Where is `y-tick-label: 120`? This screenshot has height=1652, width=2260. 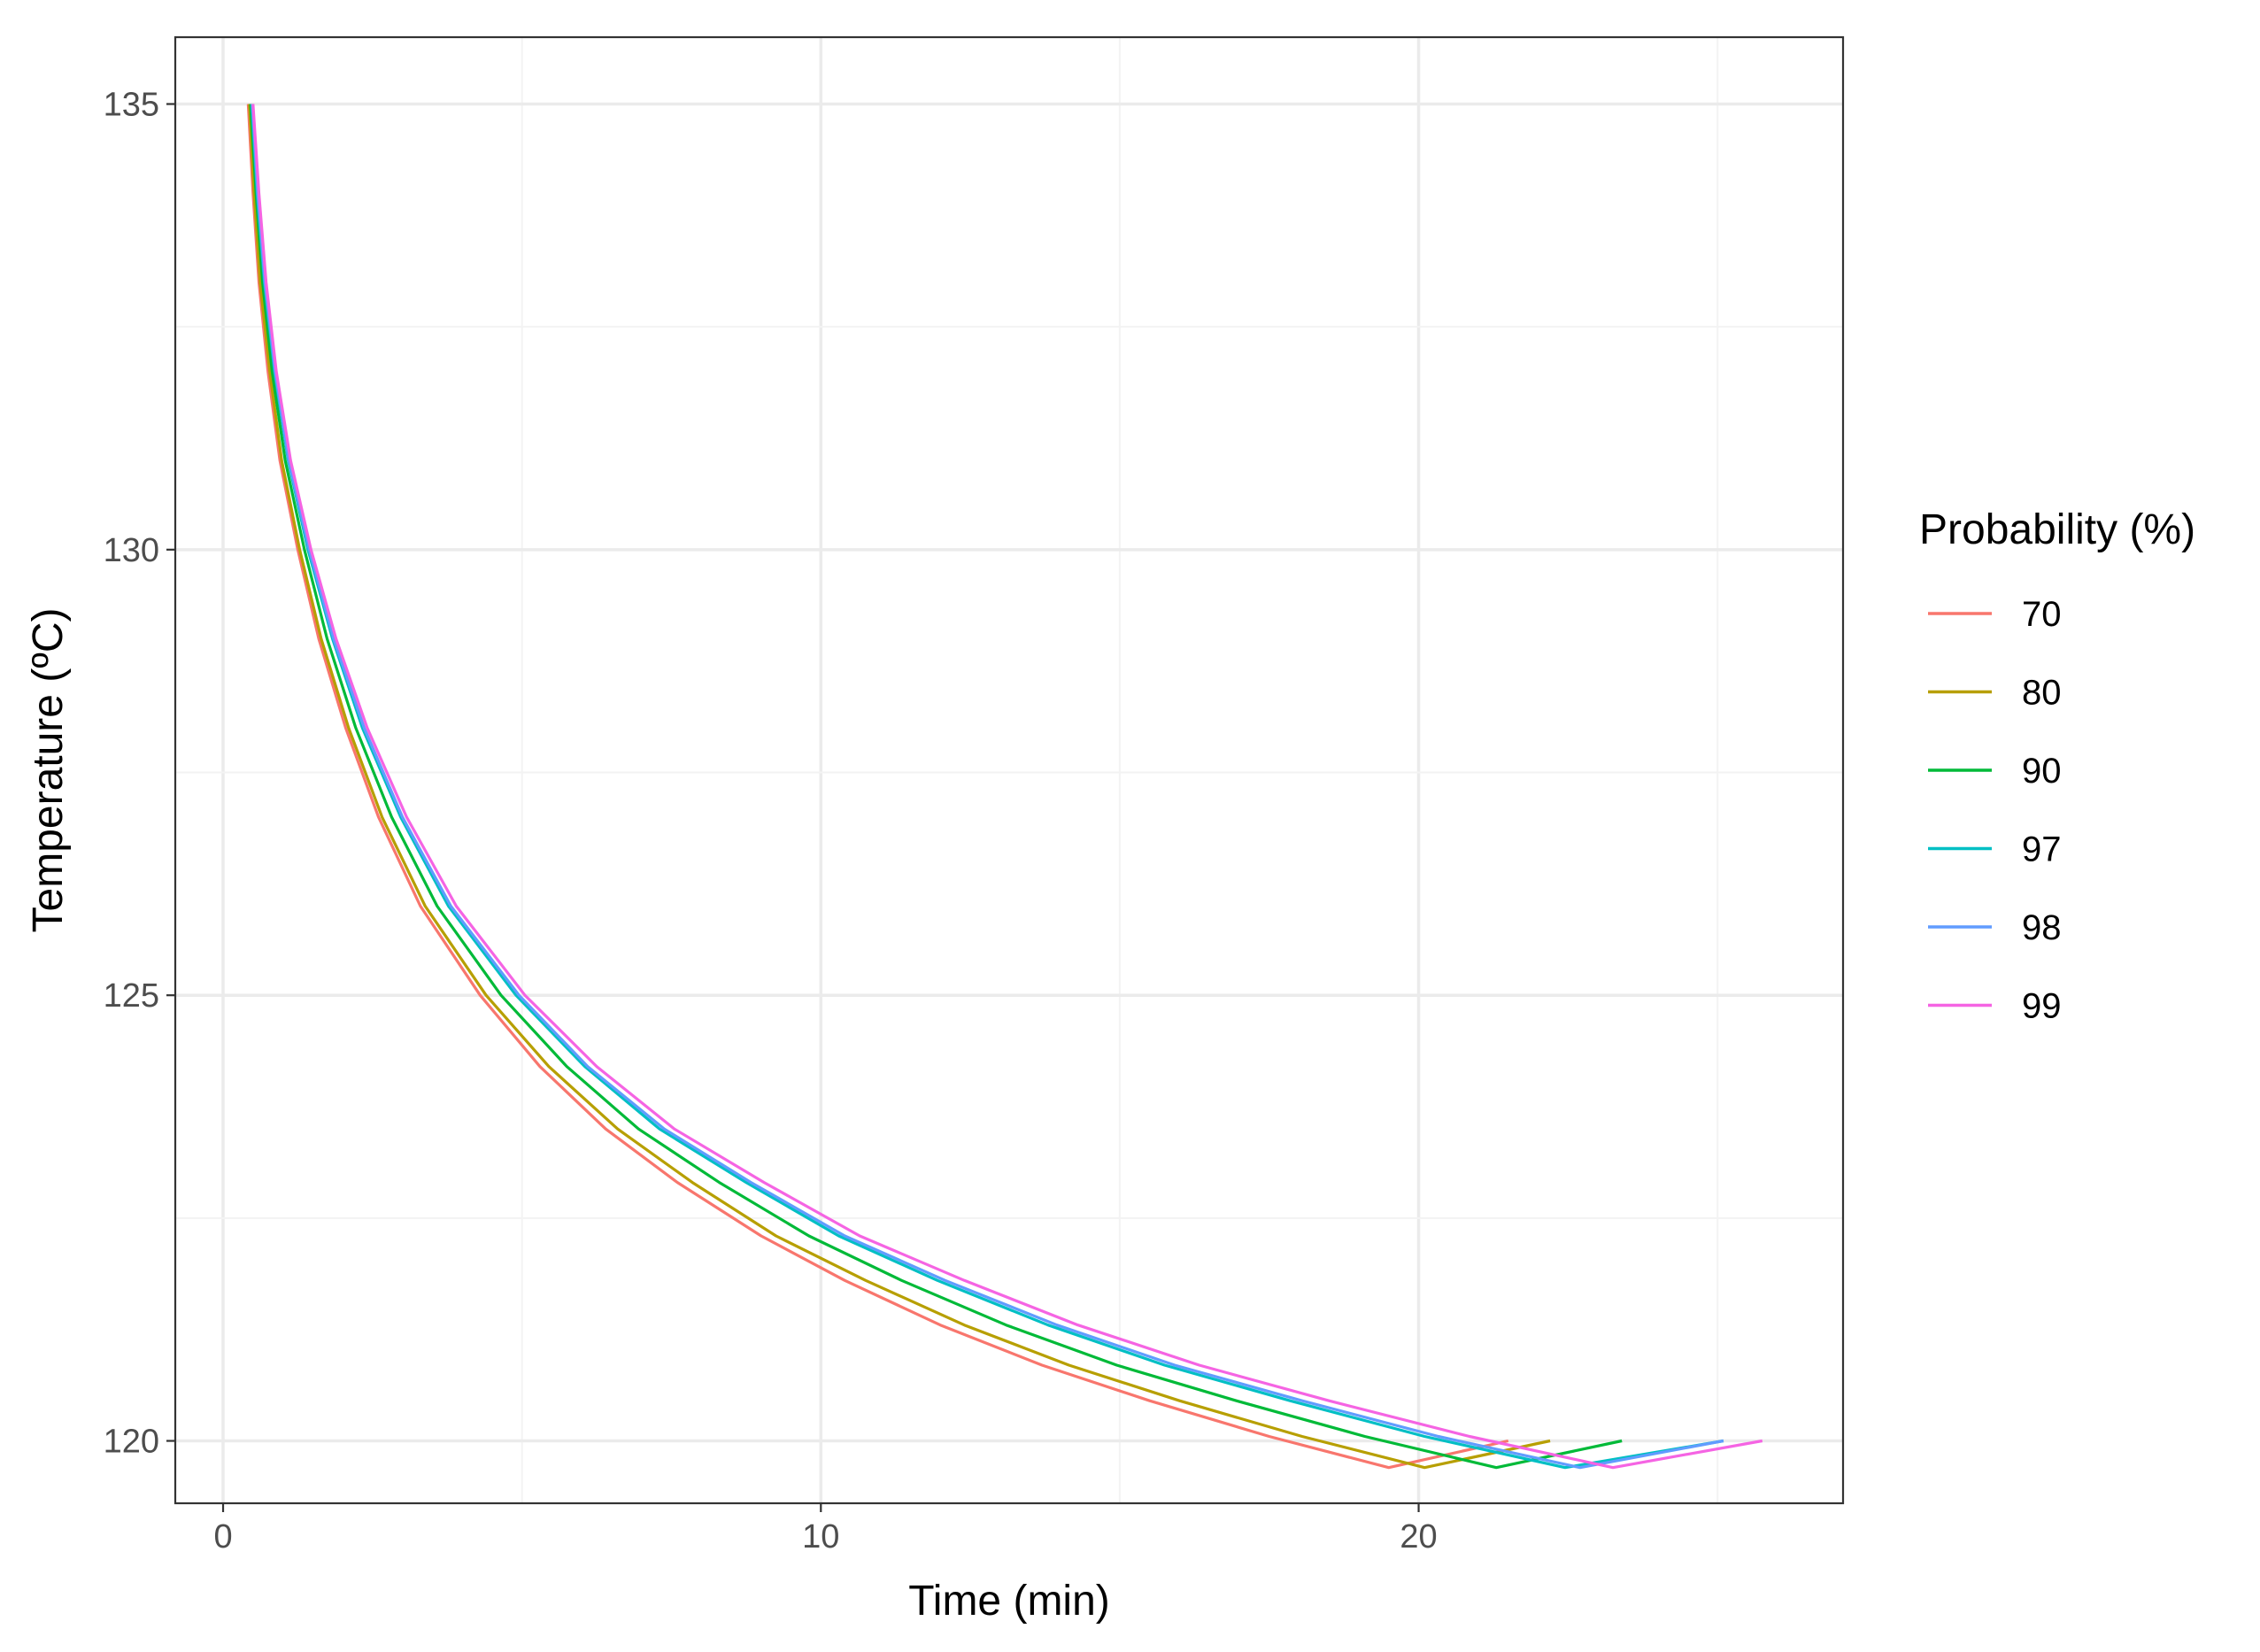
y-tick-label: 120 is located at coordinates (131, 1442).